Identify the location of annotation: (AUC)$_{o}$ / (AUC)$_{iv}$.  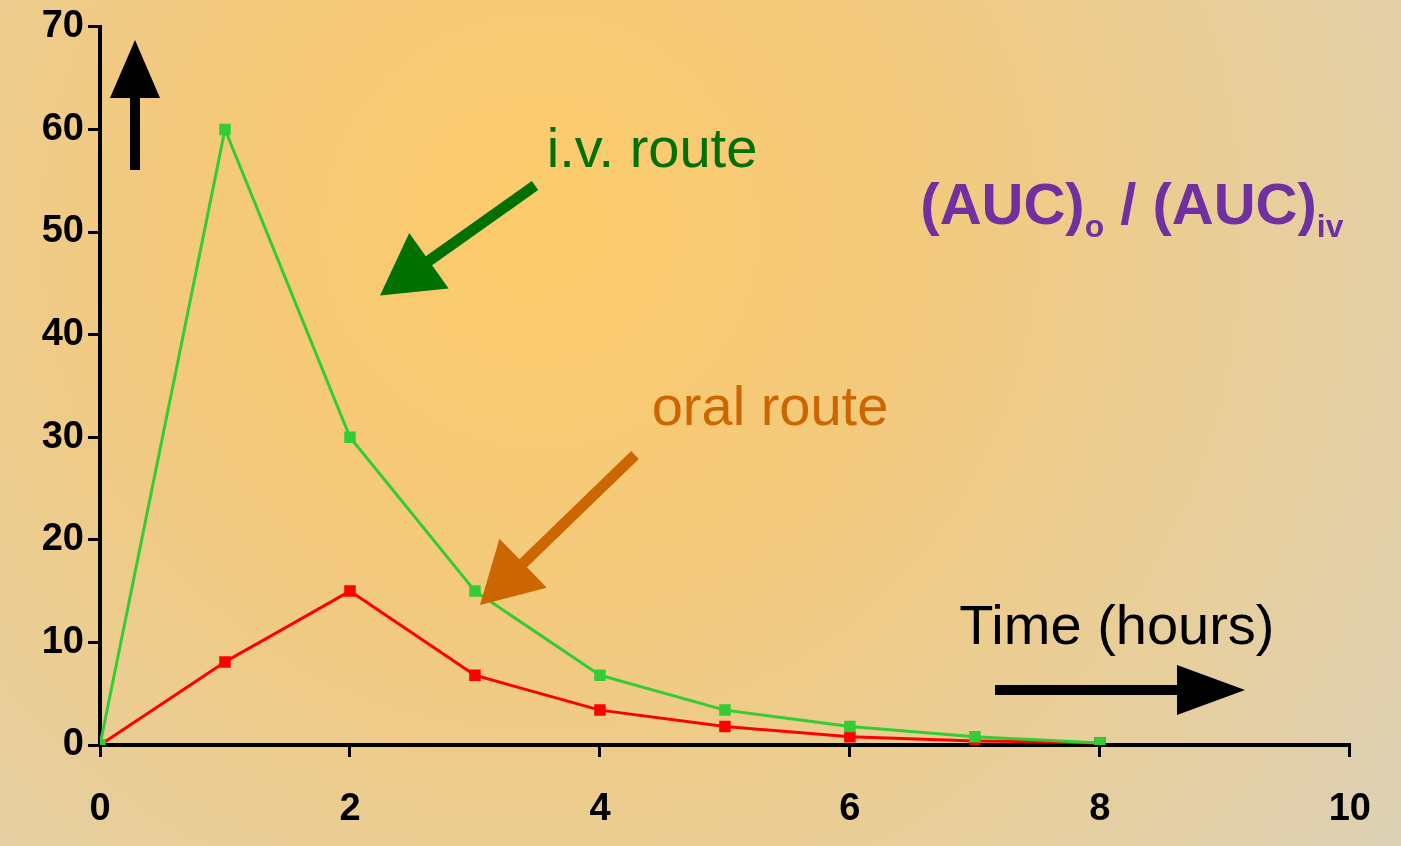
(1132, 207).